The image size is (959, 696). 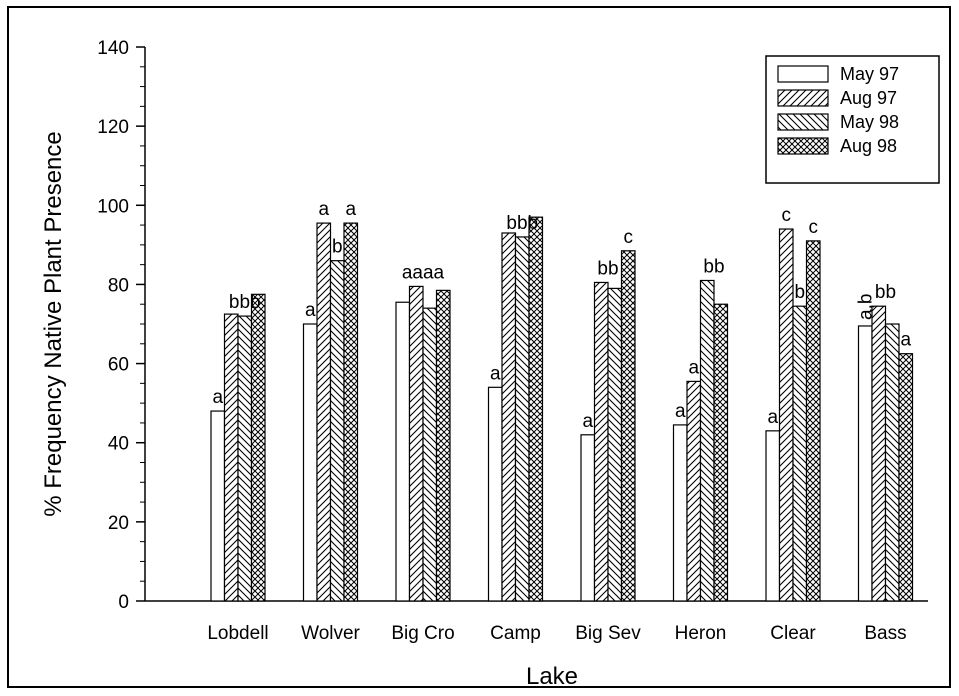 I want to click on legend: May 97 Aug 97 May 98 Aug 98, so click(x=852, y=119).